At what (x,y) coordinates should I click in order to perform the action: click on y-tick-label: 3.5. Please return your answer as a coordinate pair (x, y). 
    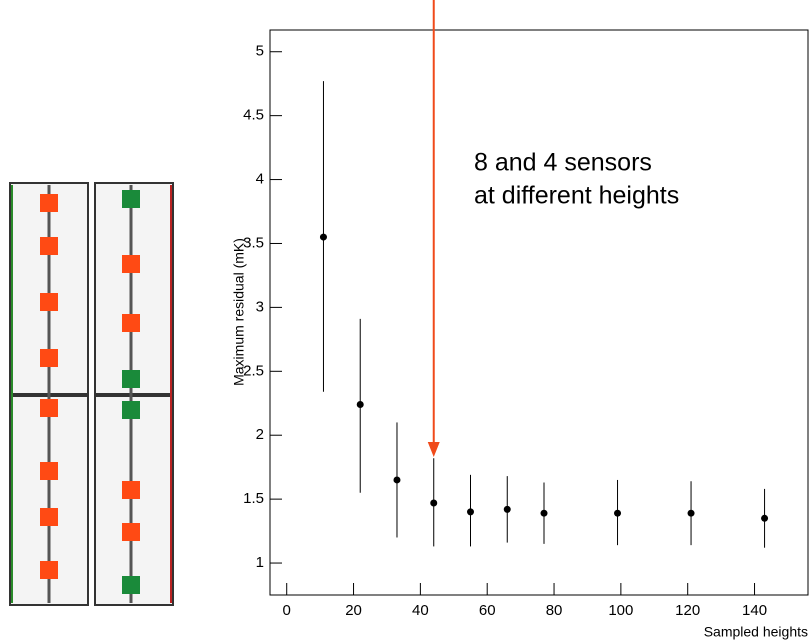
    Looking at the image, I should click on (253, 242).